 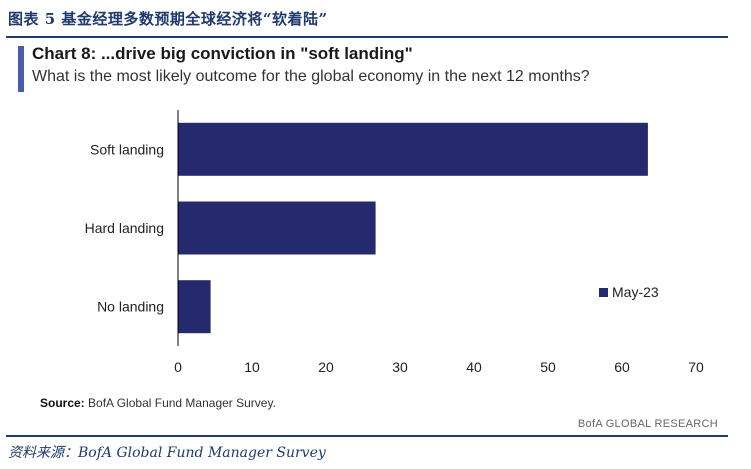 I want to click on chart-source: Source: BofA Global Fund Manager Survey., so click(x=158, y=403).